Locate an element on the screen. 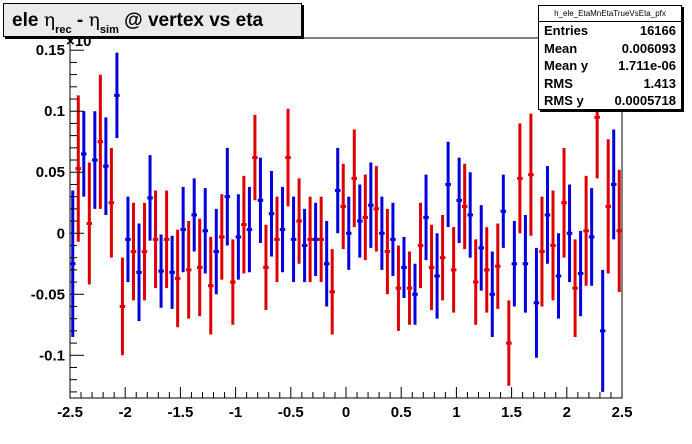 Image resolution: width=692 pixels, height=444 pixels. stats-value: 1.413 is located at coordinates (659, 83).